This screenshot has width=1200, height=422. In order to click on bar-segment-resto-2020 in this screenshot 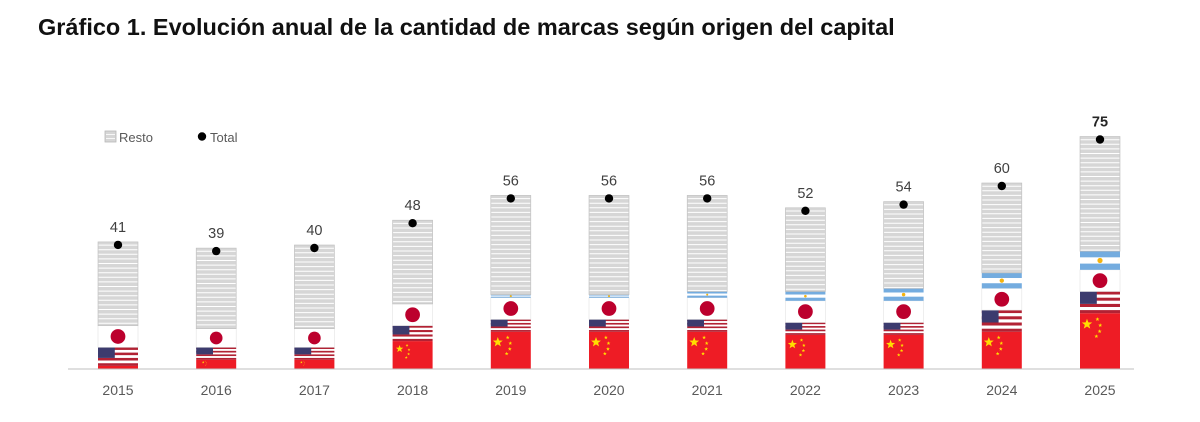, I will do `click(609, 245)`.